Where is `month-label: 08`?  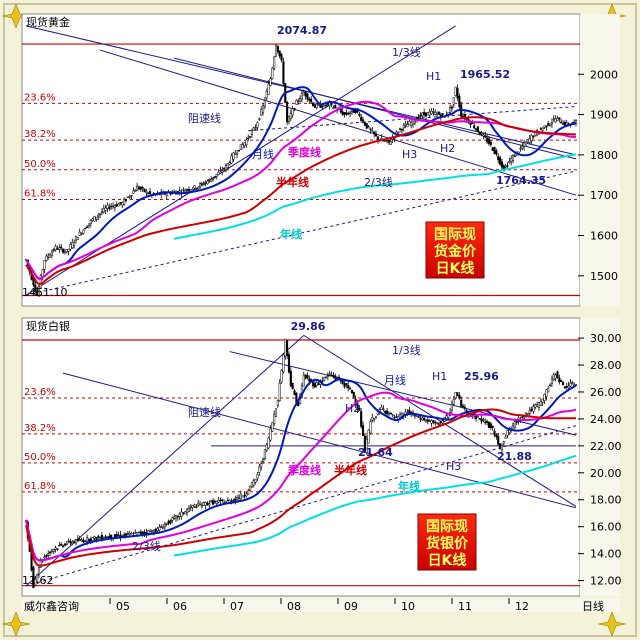 month-label: 08 is located at coordinates (294, 606).